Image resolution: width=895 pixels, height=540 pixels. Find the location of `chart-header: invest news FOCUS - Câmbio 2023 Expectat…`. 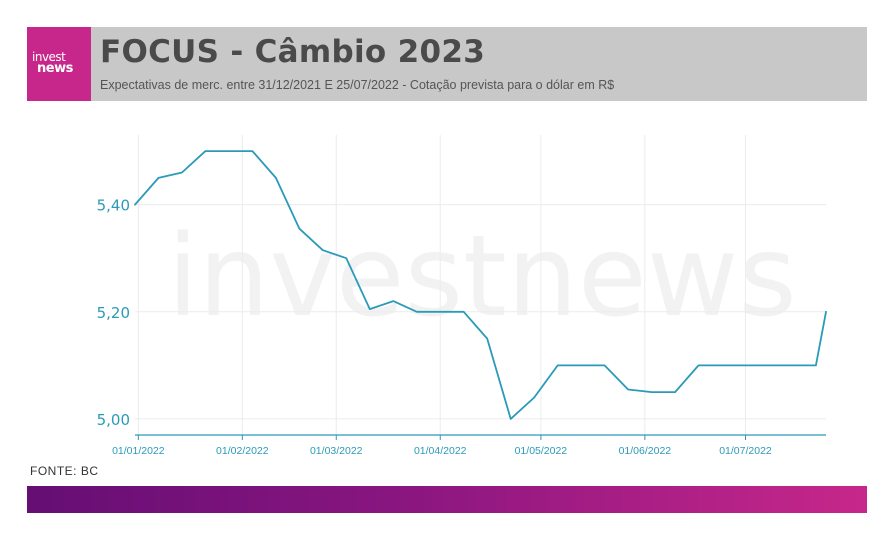

chart-header: invest news FOCUS - Câmbio 2023 Expectat… is located at coordinates (447, 64).